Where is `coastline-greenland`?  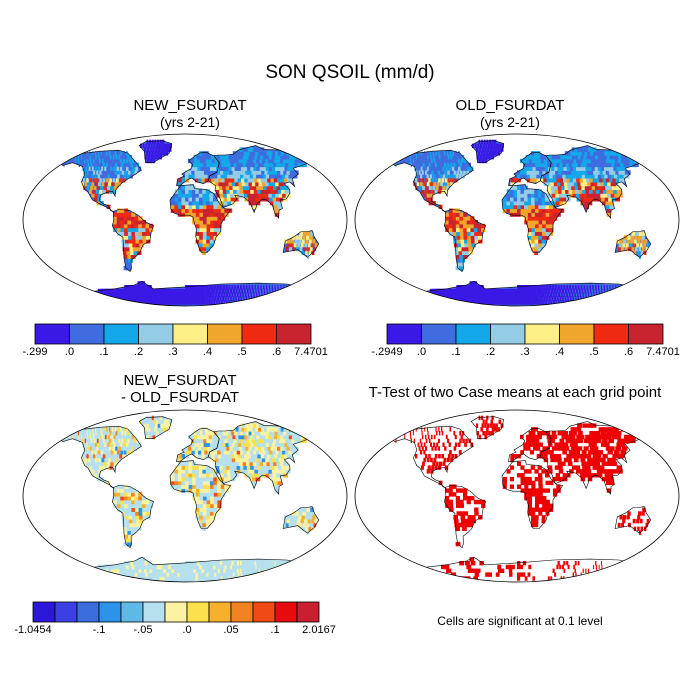
coastline-greenland is located at coordinates (155, 427).